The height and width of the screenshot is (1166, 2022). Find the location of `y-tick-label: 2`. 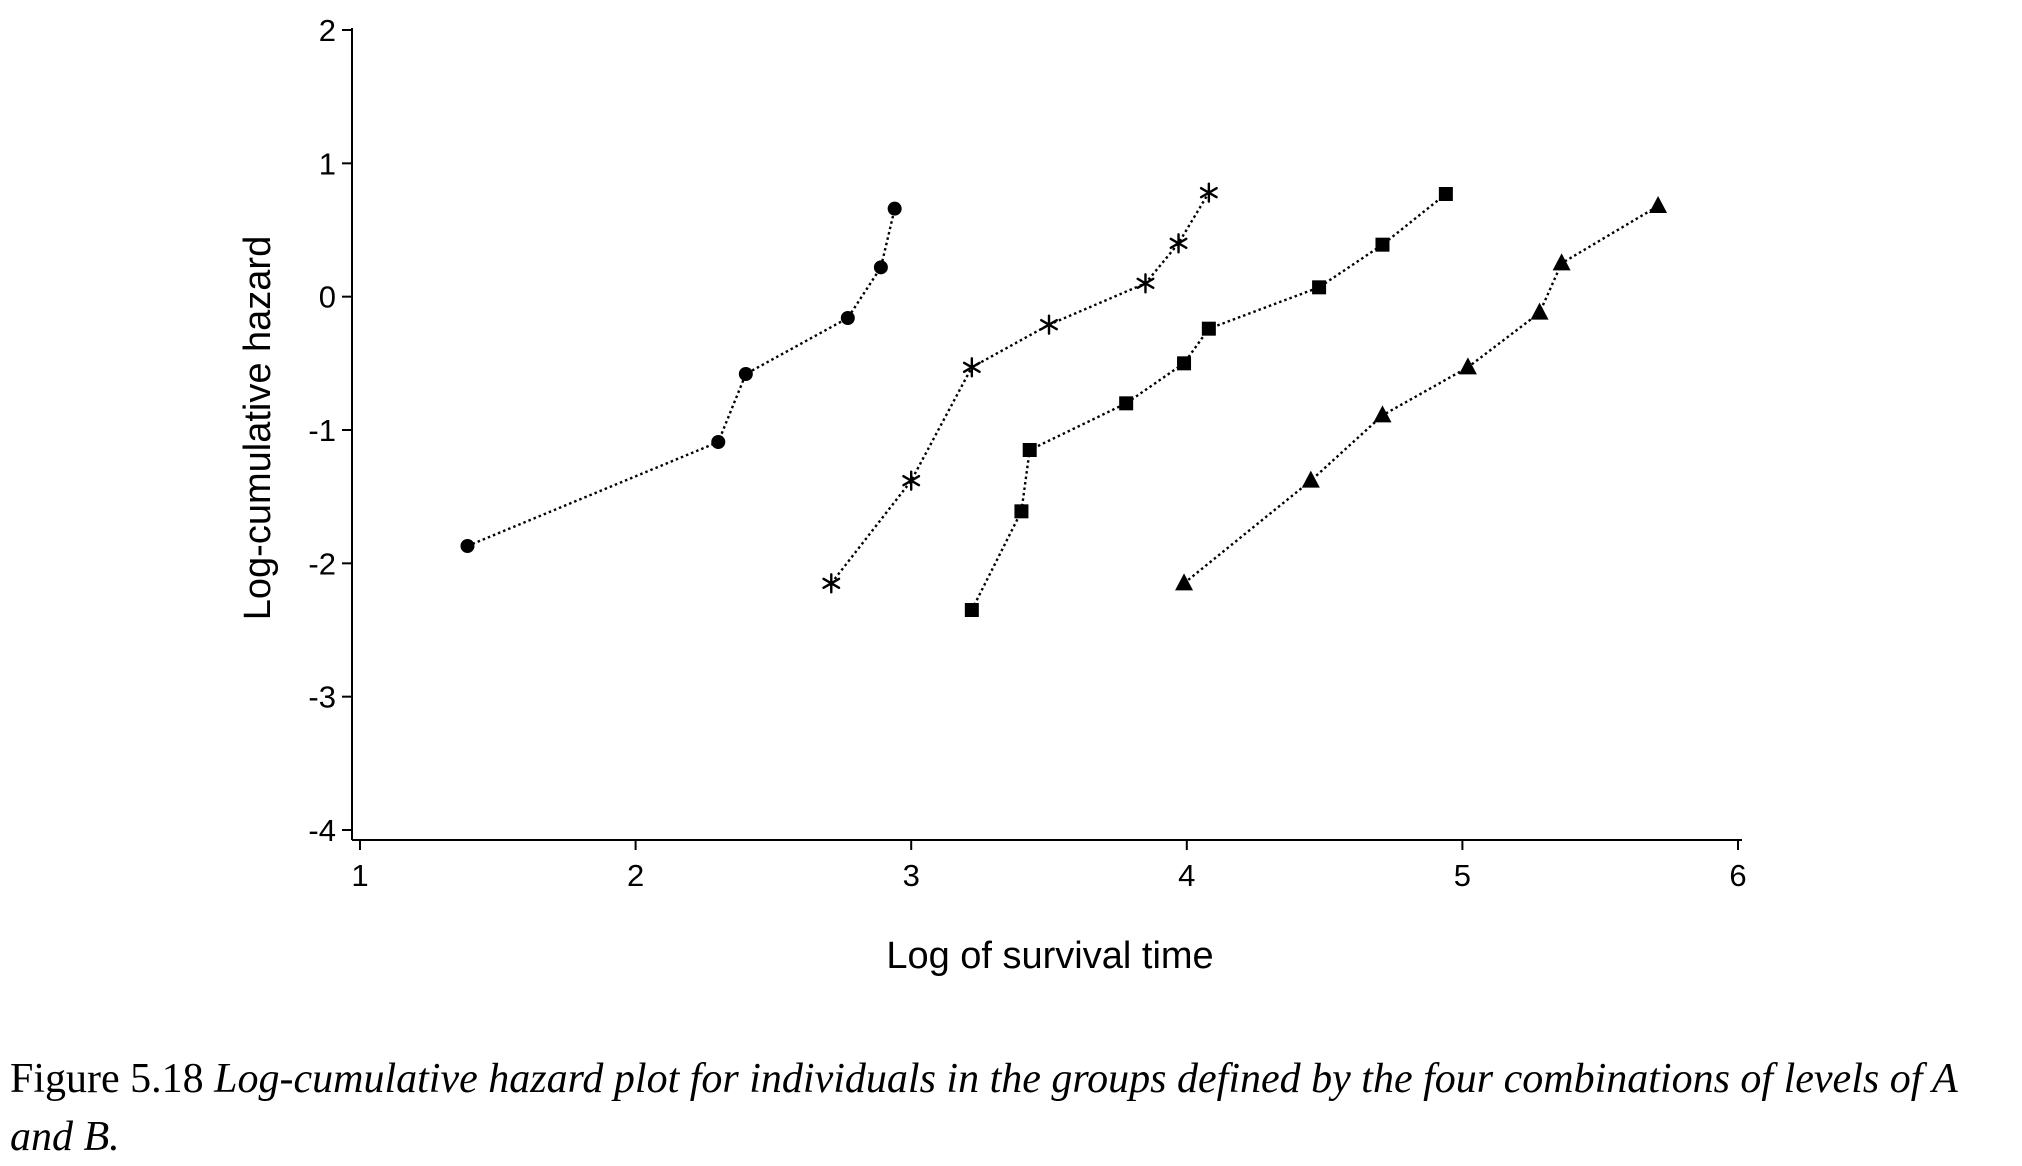

y-tick-label: 2 is located at coordinates (327, 30).